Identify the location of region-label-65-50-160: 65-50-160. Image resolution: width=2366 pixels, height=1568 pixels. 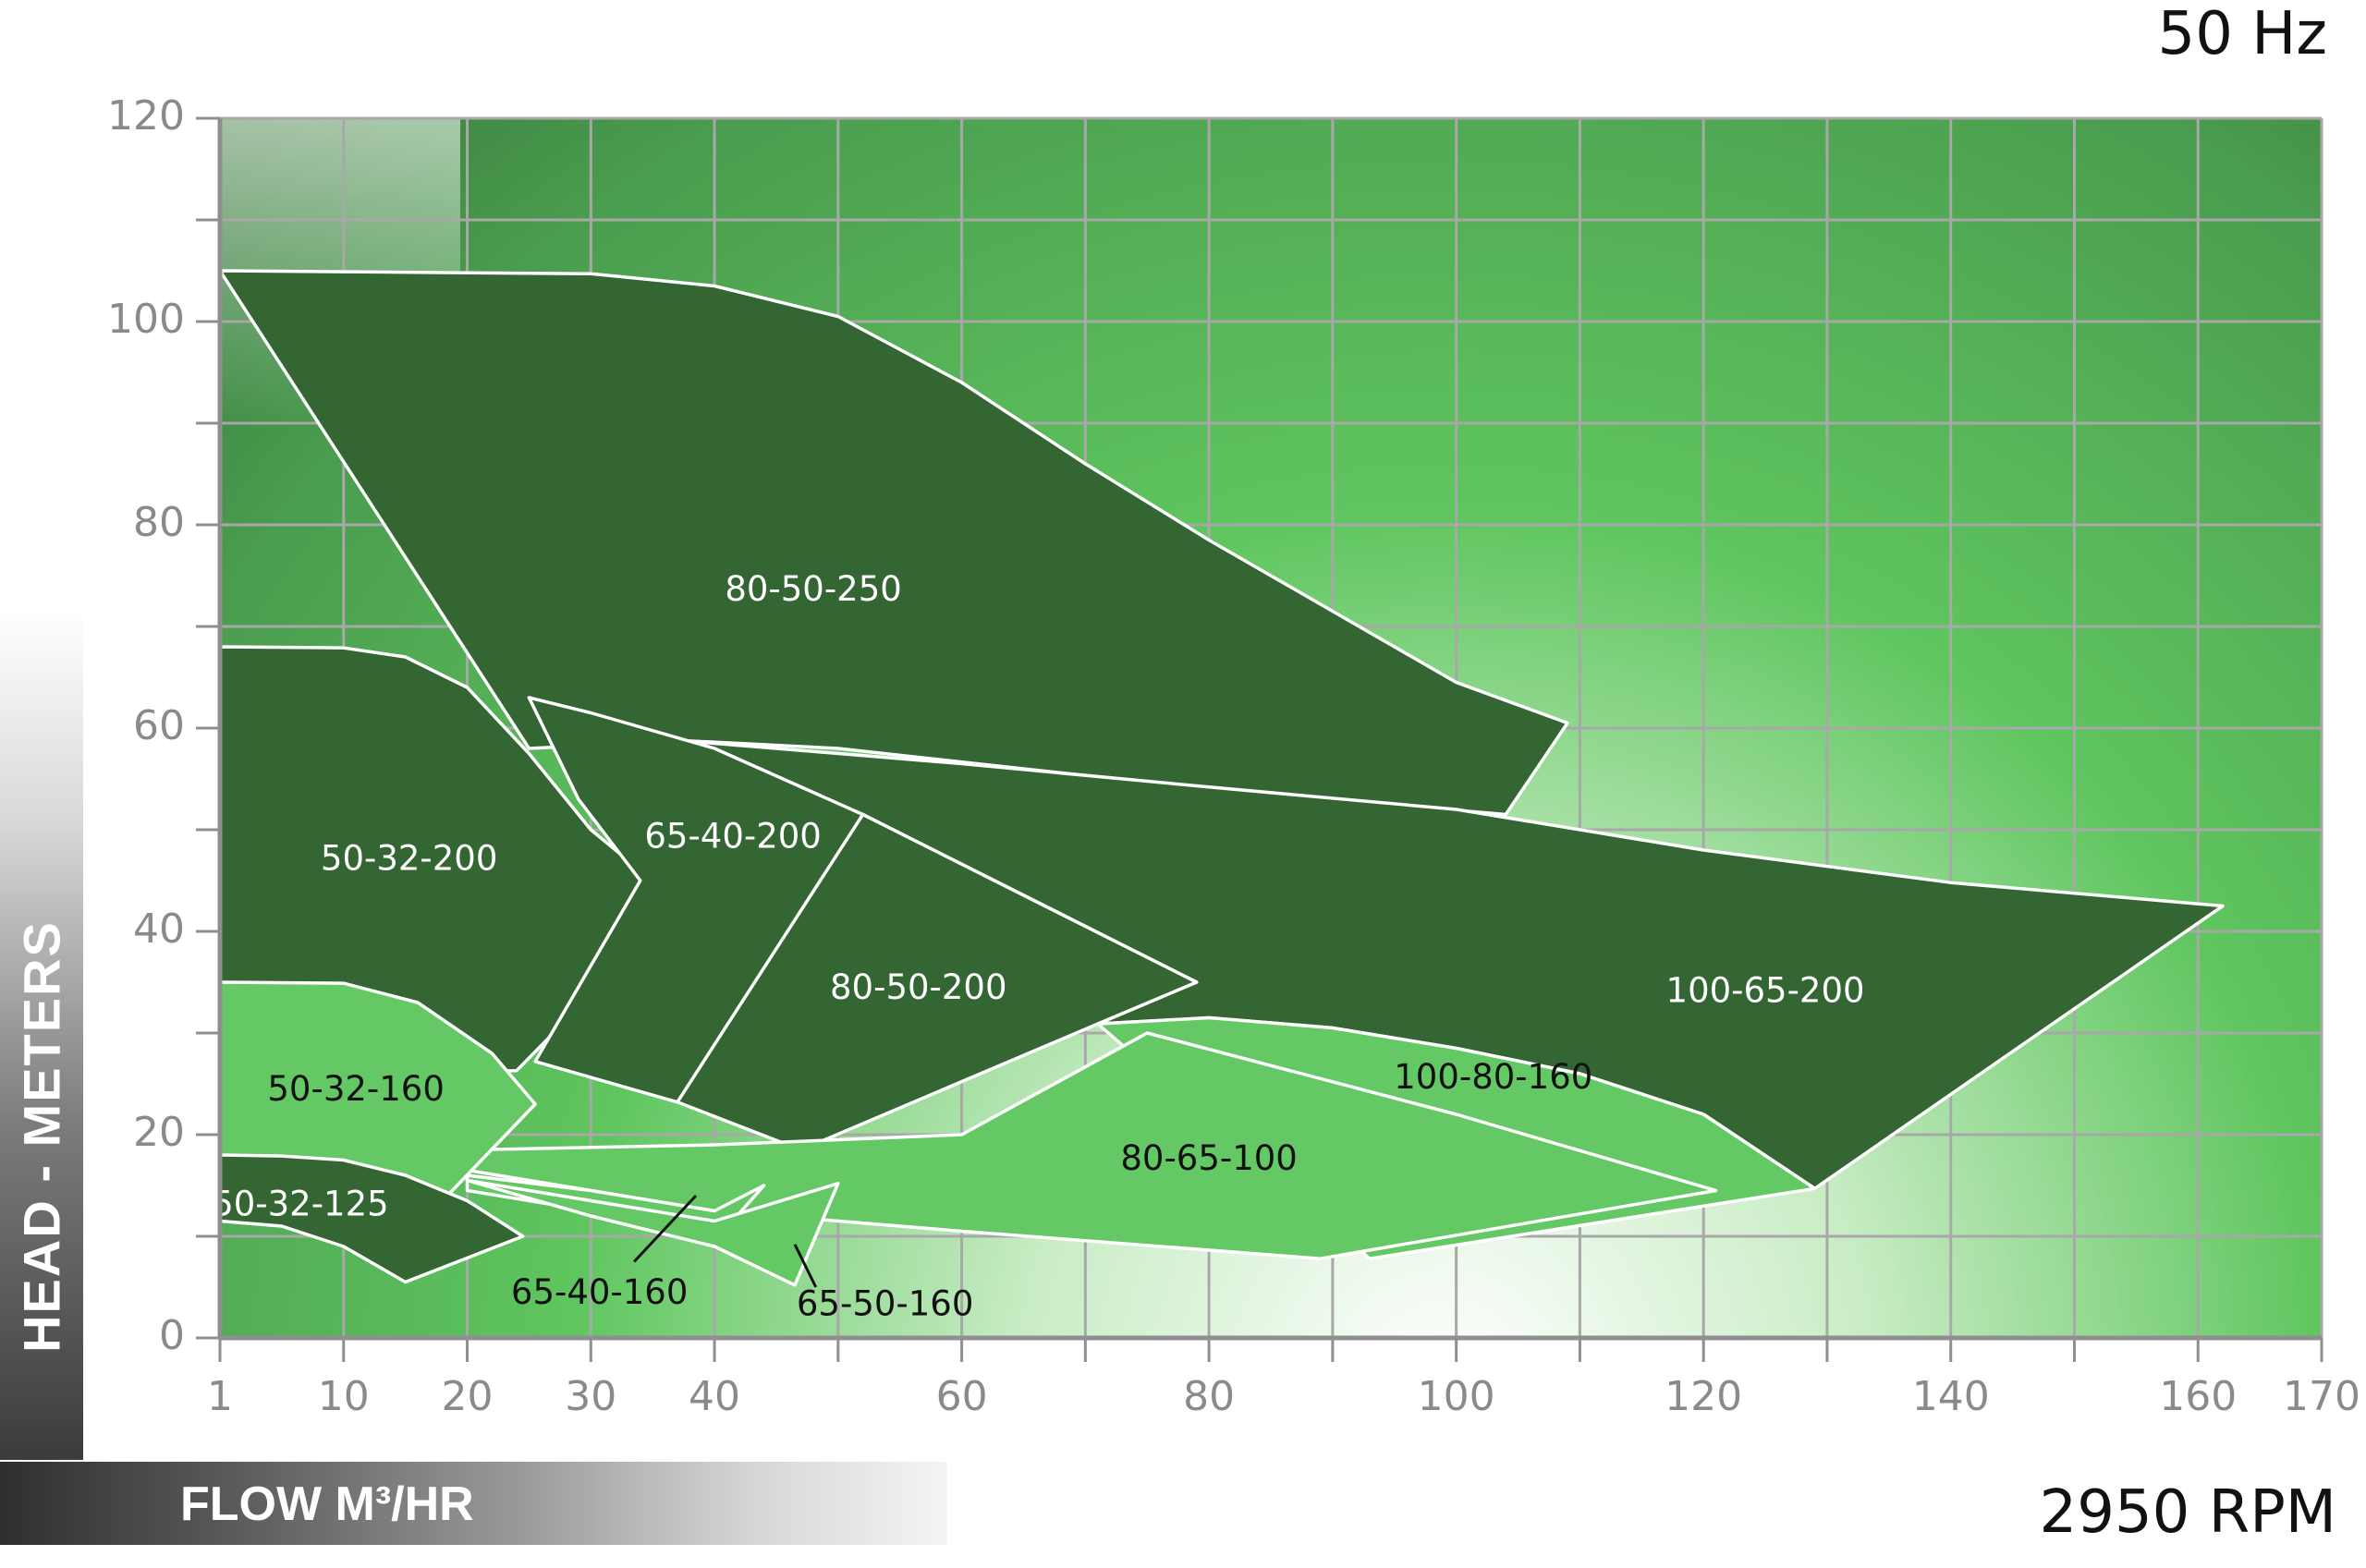
(886, 1303).